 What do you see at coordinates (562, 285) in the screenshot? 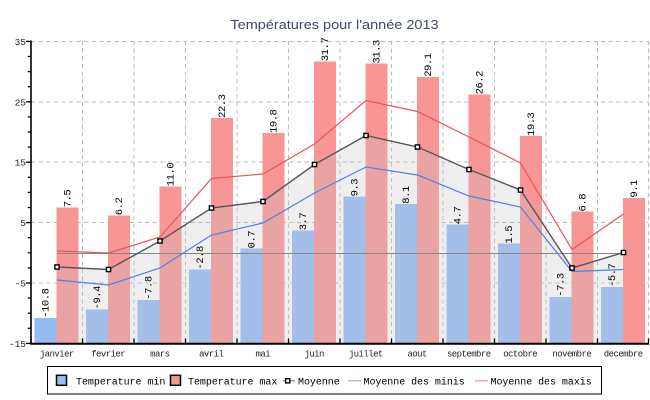
I see `svg-text: -7.3` at bounding box center [562, 285].